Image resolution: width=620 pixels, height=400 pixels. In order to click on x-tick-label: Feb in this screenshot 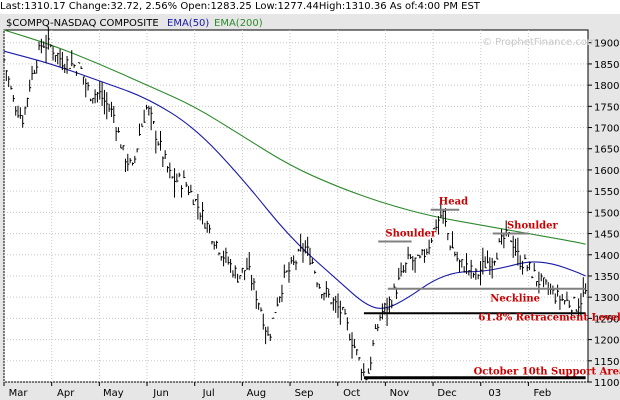, I will do `click(543, 393)`.